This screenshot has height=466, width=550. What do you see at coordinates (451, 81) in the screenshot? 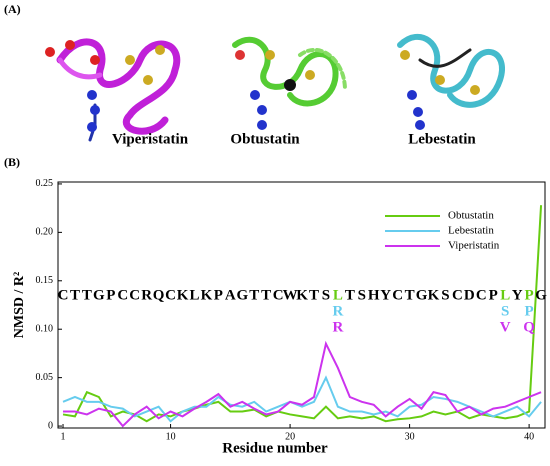
I see `structure-lebestatin` at bounding box center [451, 81].